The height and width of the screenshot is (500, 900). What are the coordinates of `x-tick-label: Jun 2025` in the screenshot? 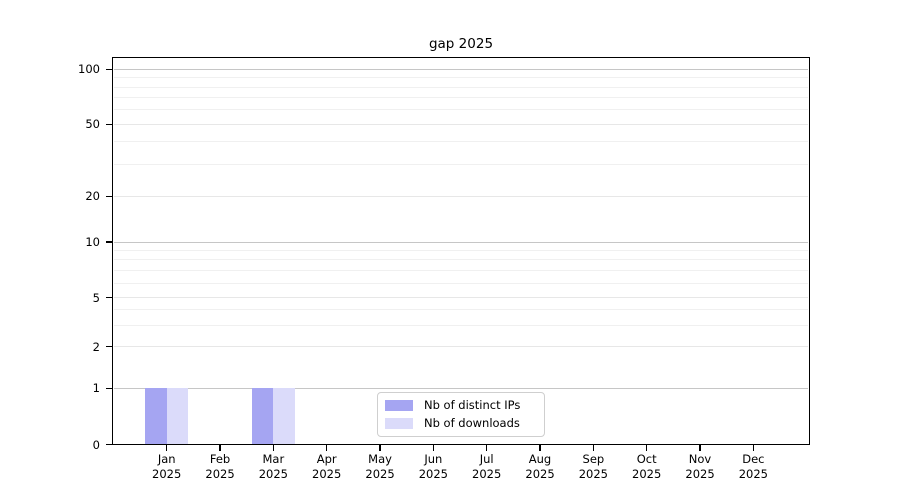 It's located at (433, 466).